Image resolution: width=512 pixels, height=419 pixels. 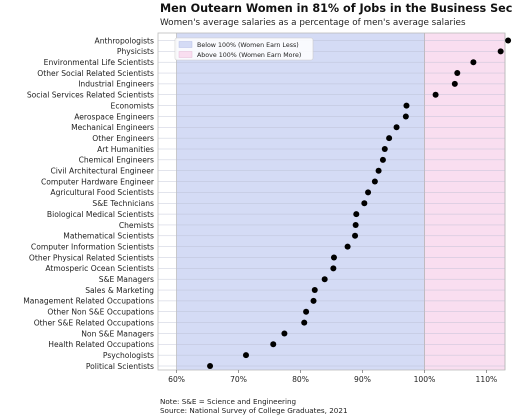 I want to click on y-tick-label: Economists, so click(x=133, y=105).